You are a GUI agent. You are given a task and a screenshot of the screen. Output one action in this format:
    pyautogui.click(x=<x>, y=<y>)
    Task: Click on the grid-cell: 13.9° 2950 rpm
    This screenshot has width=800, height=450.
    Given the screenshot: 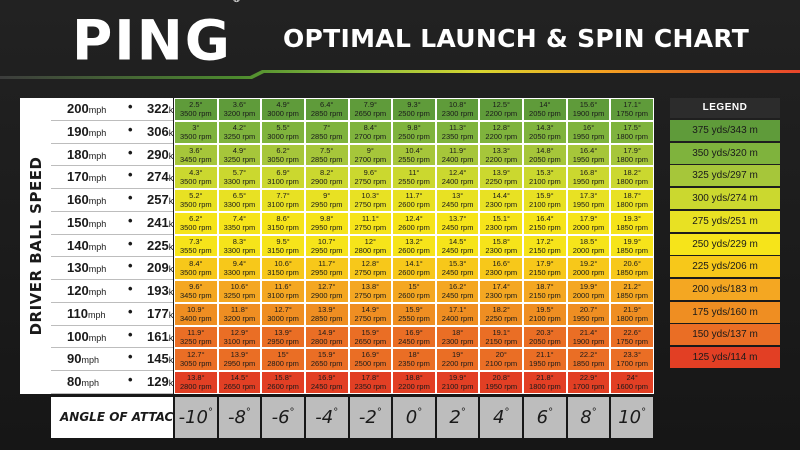 What is the action you would take?
    pyautogui.click(x=239, y=360)
    